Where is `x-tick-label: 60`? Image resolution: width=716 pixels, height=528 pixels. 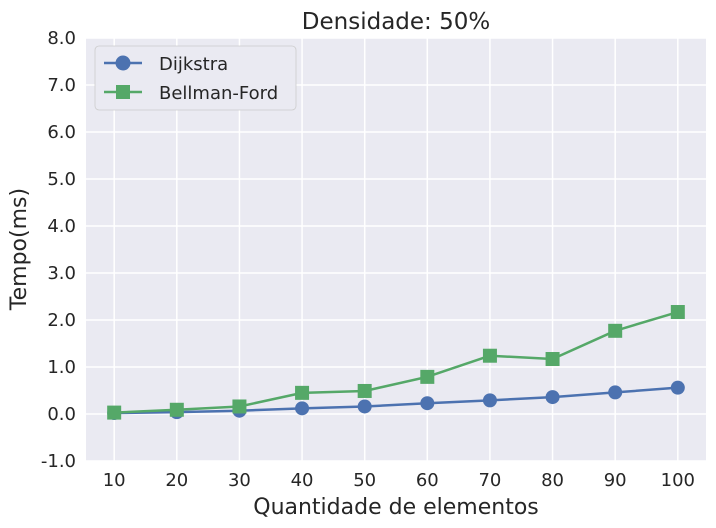 x-tick-label: 60 is located at coordinates (427, 480).